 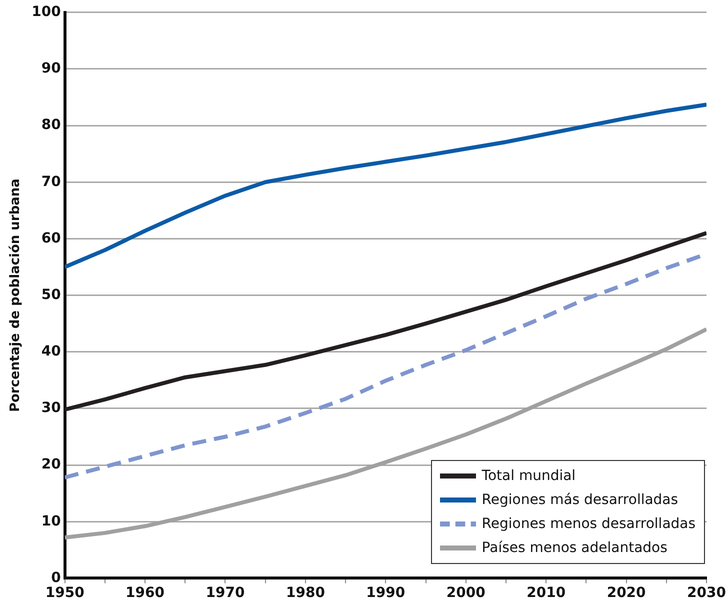 I want to click on y-tick-label: 40, so click(x=51, y=352).